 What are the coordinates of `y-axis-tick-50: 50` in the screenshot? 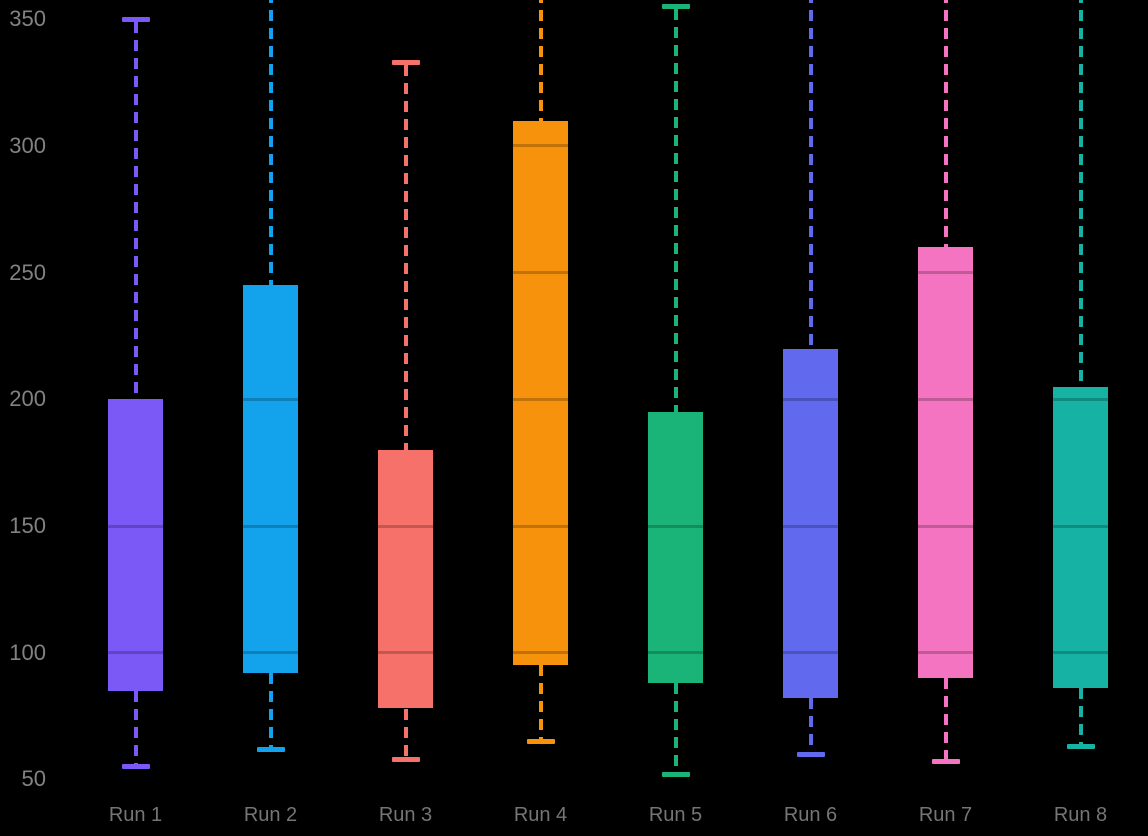 It's located at (33, 779).